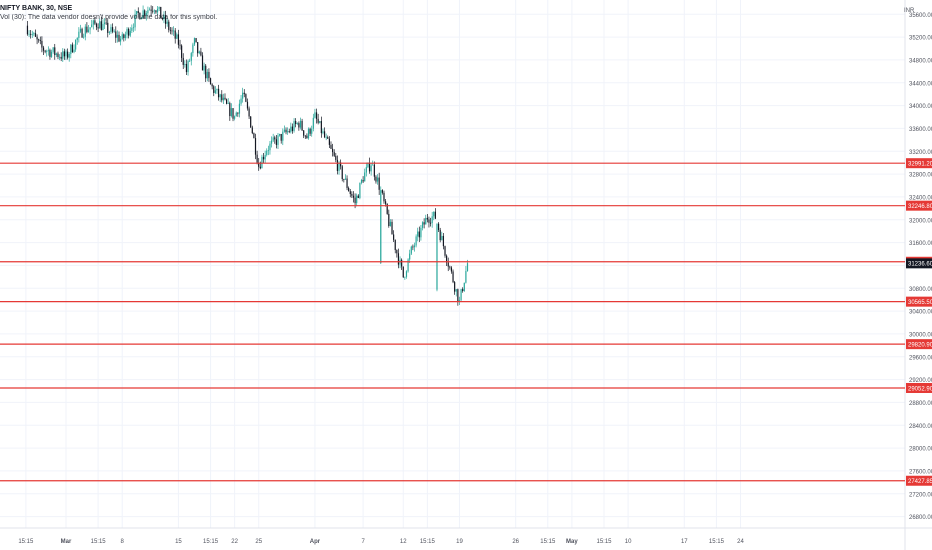  I want to click on currency-label: INR, so click(909, 11).